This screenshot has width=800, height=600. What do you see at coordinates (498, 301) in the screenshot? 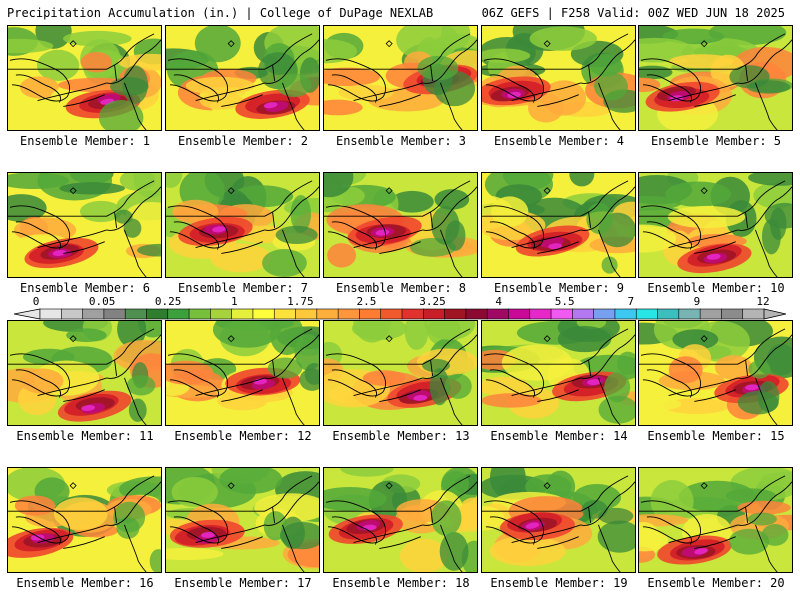
I see `color-scale-label: 4` at bounding box center [498, 301].